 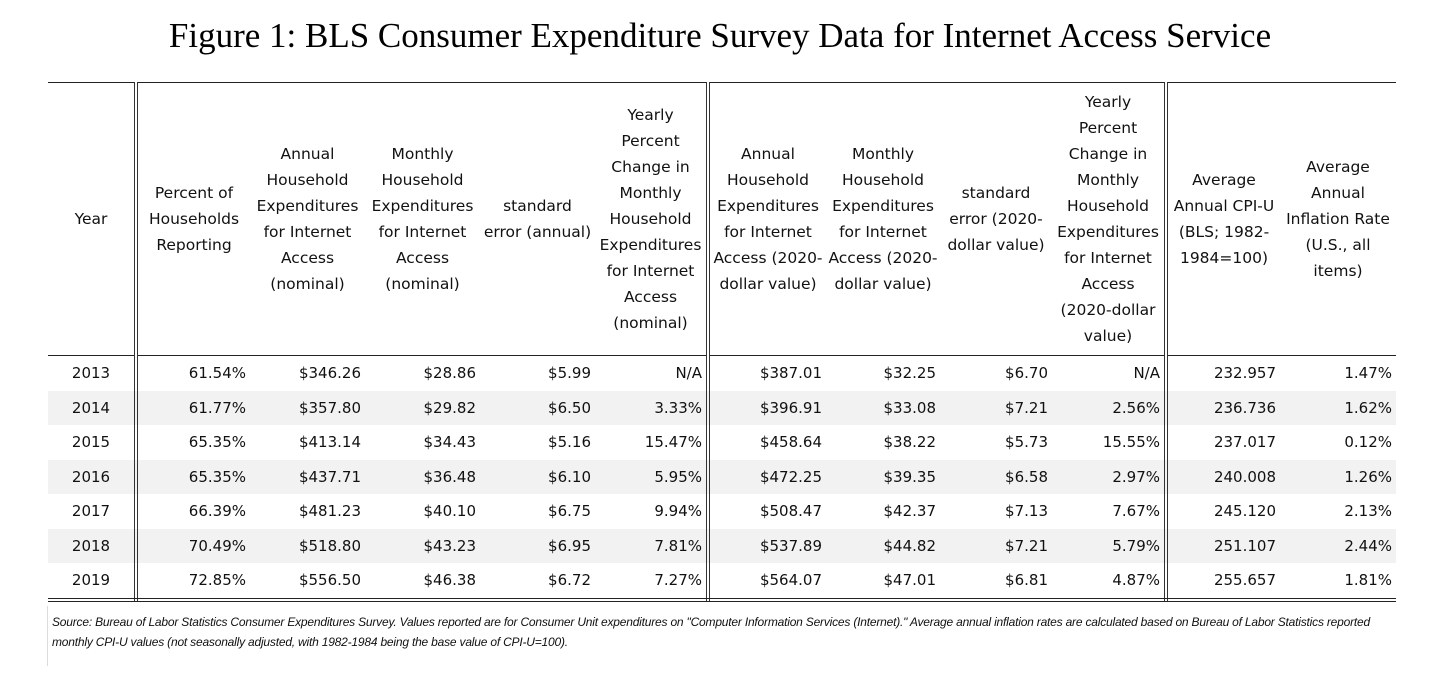 What do you see at coordinates (329, 373) in the screenshot?
I see `table-cell: $346.26` at bounding box center [329, 373].